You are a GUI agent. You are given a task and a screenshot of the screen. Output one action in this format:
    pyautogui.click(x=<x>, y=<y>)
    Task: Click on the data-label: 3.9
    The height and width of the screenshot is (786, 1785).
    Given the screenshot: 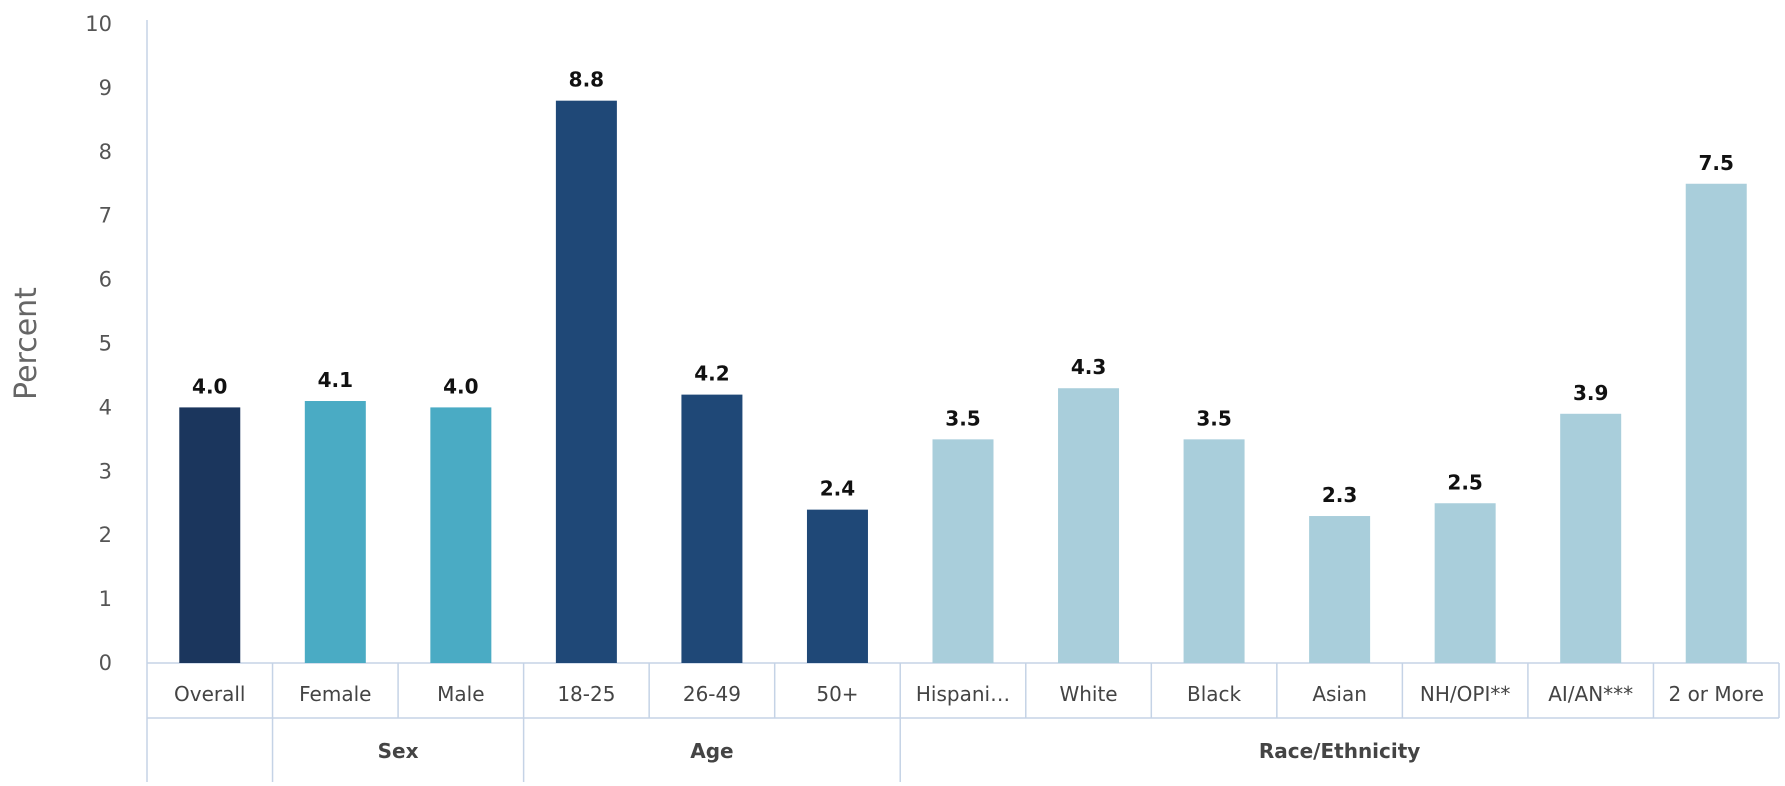 What is the action you would take?
    pyautogui.click(x=1590, y=393)
    